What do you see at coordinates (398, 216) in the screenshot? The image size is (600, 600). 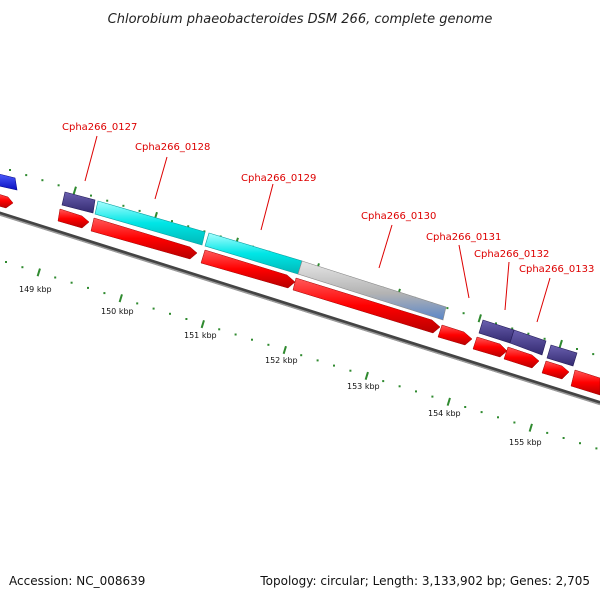 I see `gene-label-0130: Cpha266_0130` at bounding box center [398, 216].